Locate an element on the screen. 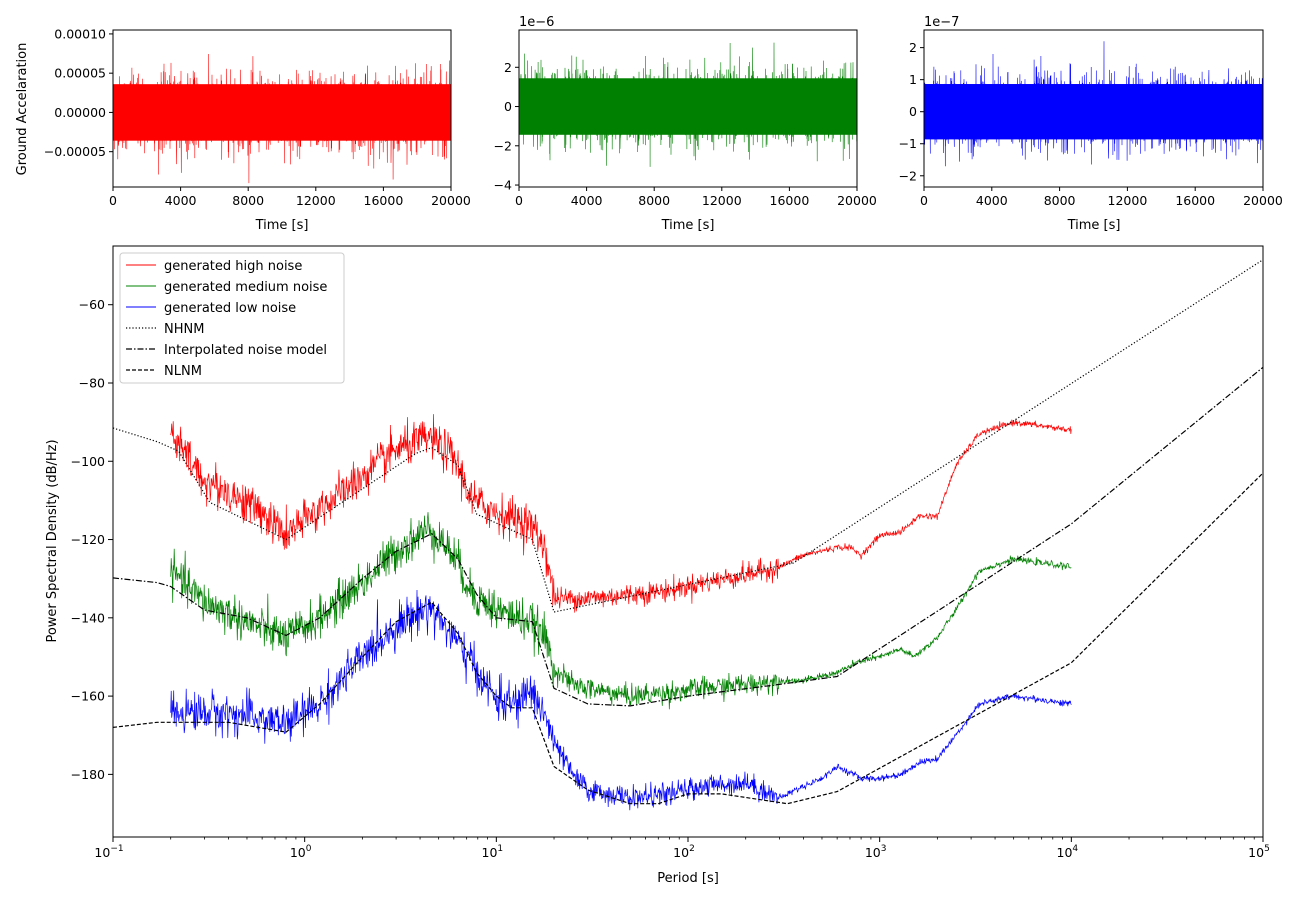  ts-medium-xtick-label: 20000 is located at coordinates (857, 200).